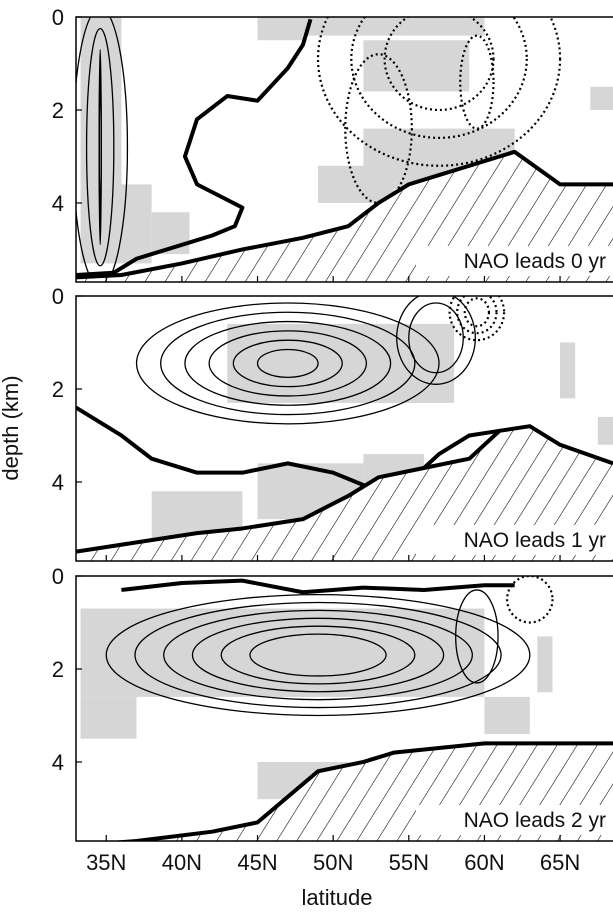  What do you see at coordinates (337, 897) in the screenshot?
I see `x-axis-label: latitude` at bounding box center [337, 897].